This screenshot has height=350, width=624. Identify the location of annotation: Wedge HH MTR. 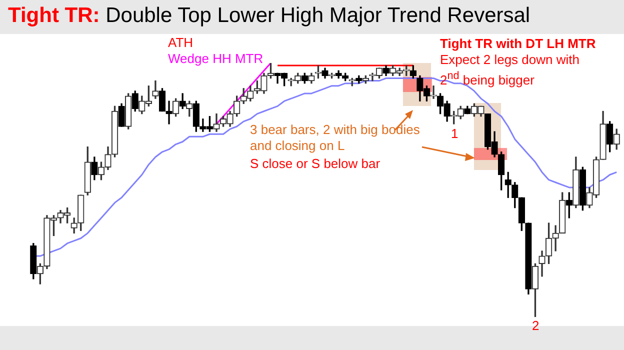
(216, 59).